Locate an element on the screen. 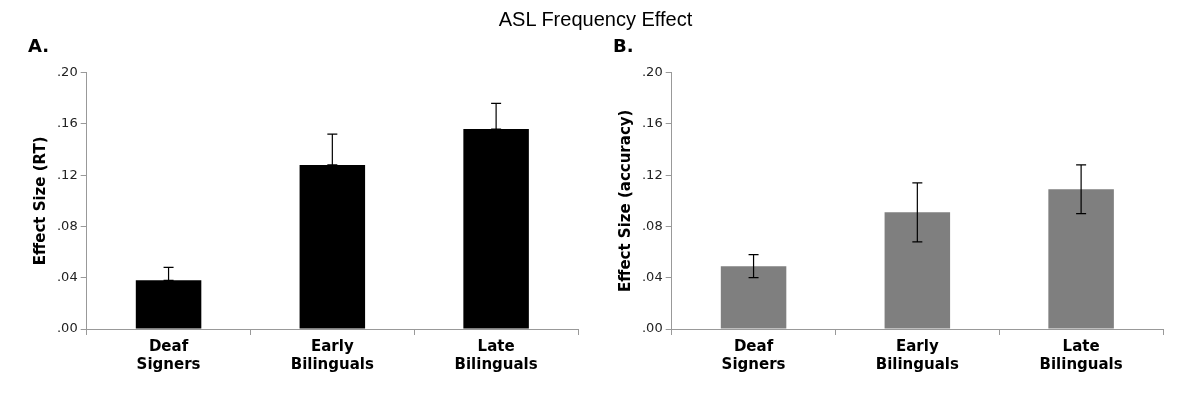 The width and height of the screenshot is (1191, 400). chart-title: A. is located at coordinates (39, 46).